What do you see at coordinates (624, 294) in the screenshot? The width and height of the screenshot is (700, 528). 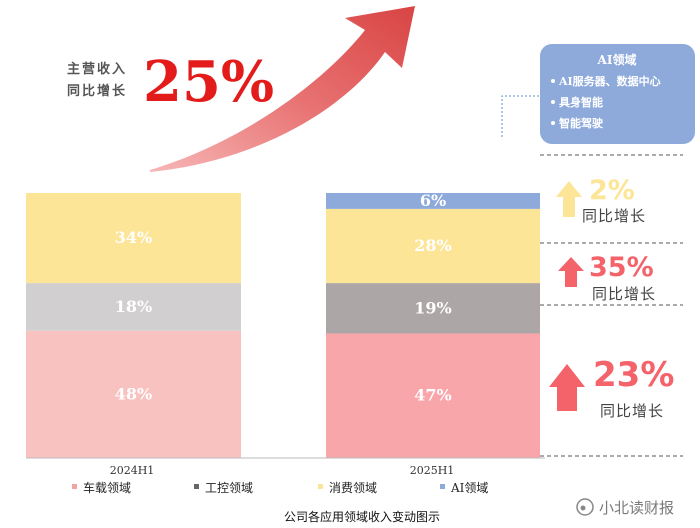 I see `growth-label-industrial: 同比增长` at bounding box center [624, 294].